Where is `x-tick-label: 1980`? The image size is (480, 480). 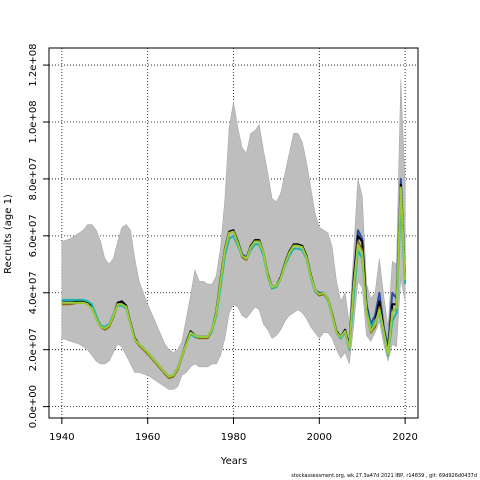 x-tick-label: 1980 is located at coordinates (233, 437).